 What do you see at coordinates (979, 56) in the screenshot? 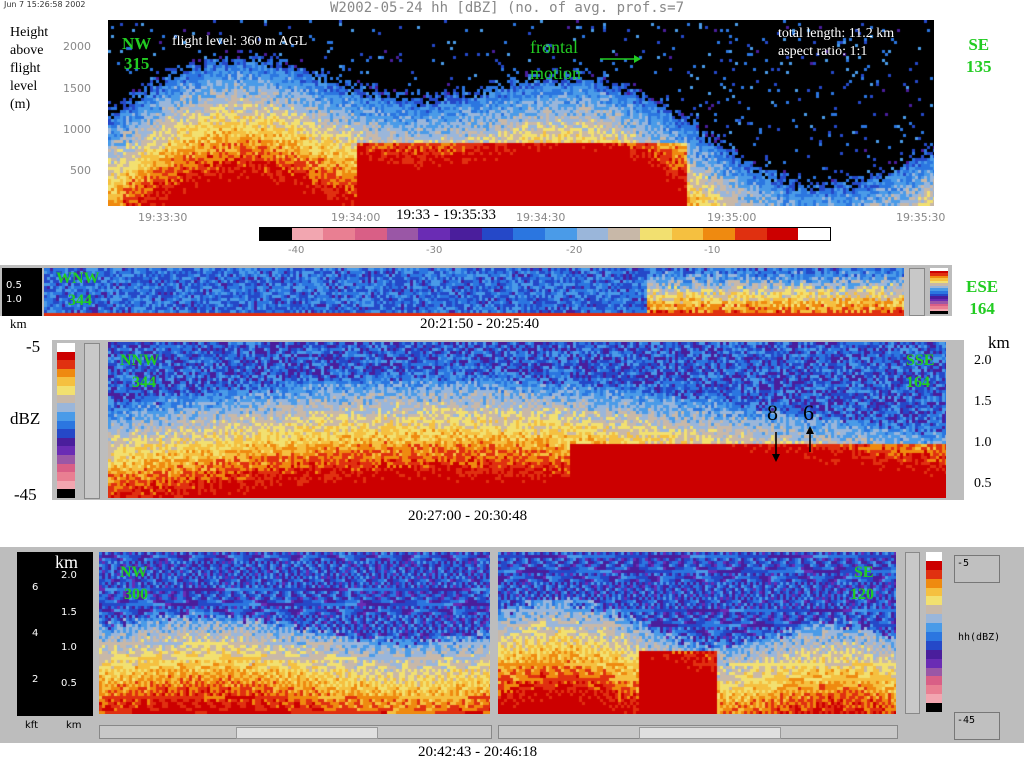
I see `panel1-right-direction: SE 135` at bounding box center [979, 56].